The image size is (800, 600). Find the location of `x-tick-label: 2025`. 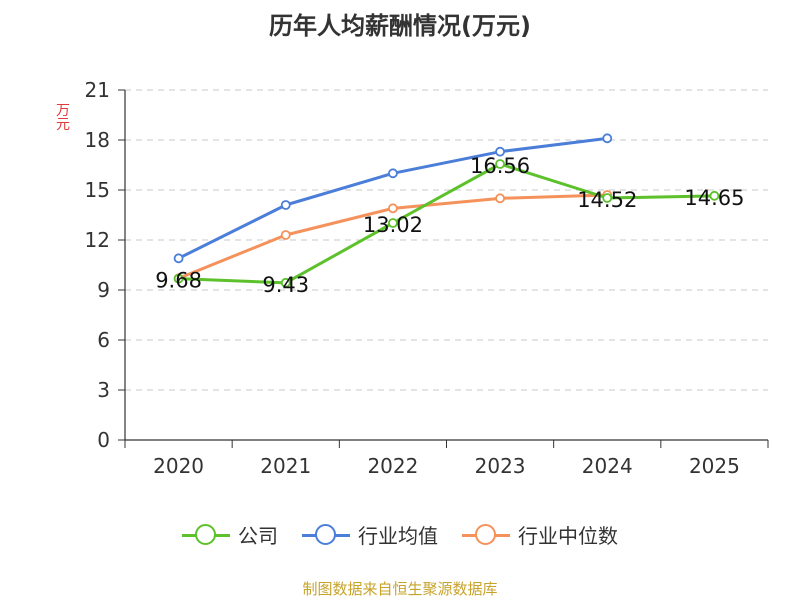

x-tick-label: 2025 is located at coordinates (714, 466).